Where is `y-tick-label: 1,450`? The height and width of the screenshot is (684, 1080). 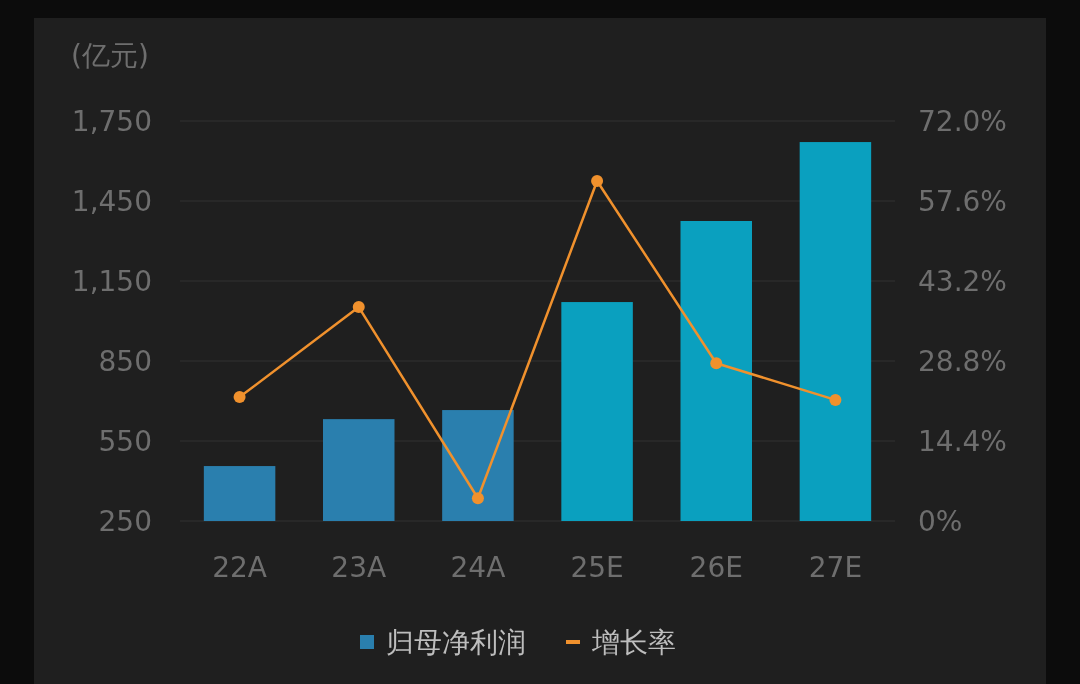
y-tick-label: 1,450 is located at coordinates (111, 201).